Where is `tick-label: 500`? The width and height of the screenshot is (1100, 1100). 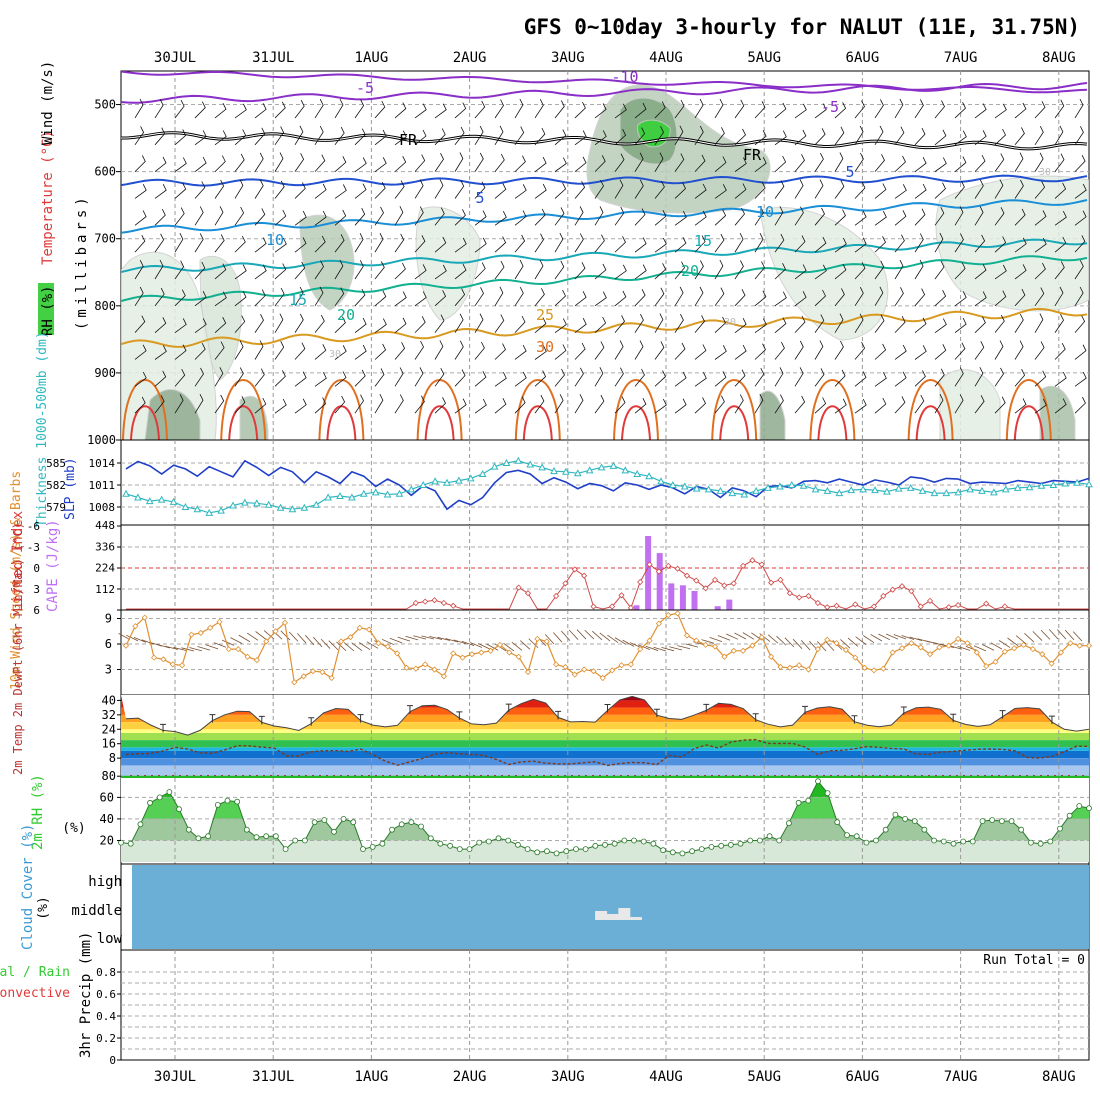 tick-label: 500 is located at coordinates (105, 105).